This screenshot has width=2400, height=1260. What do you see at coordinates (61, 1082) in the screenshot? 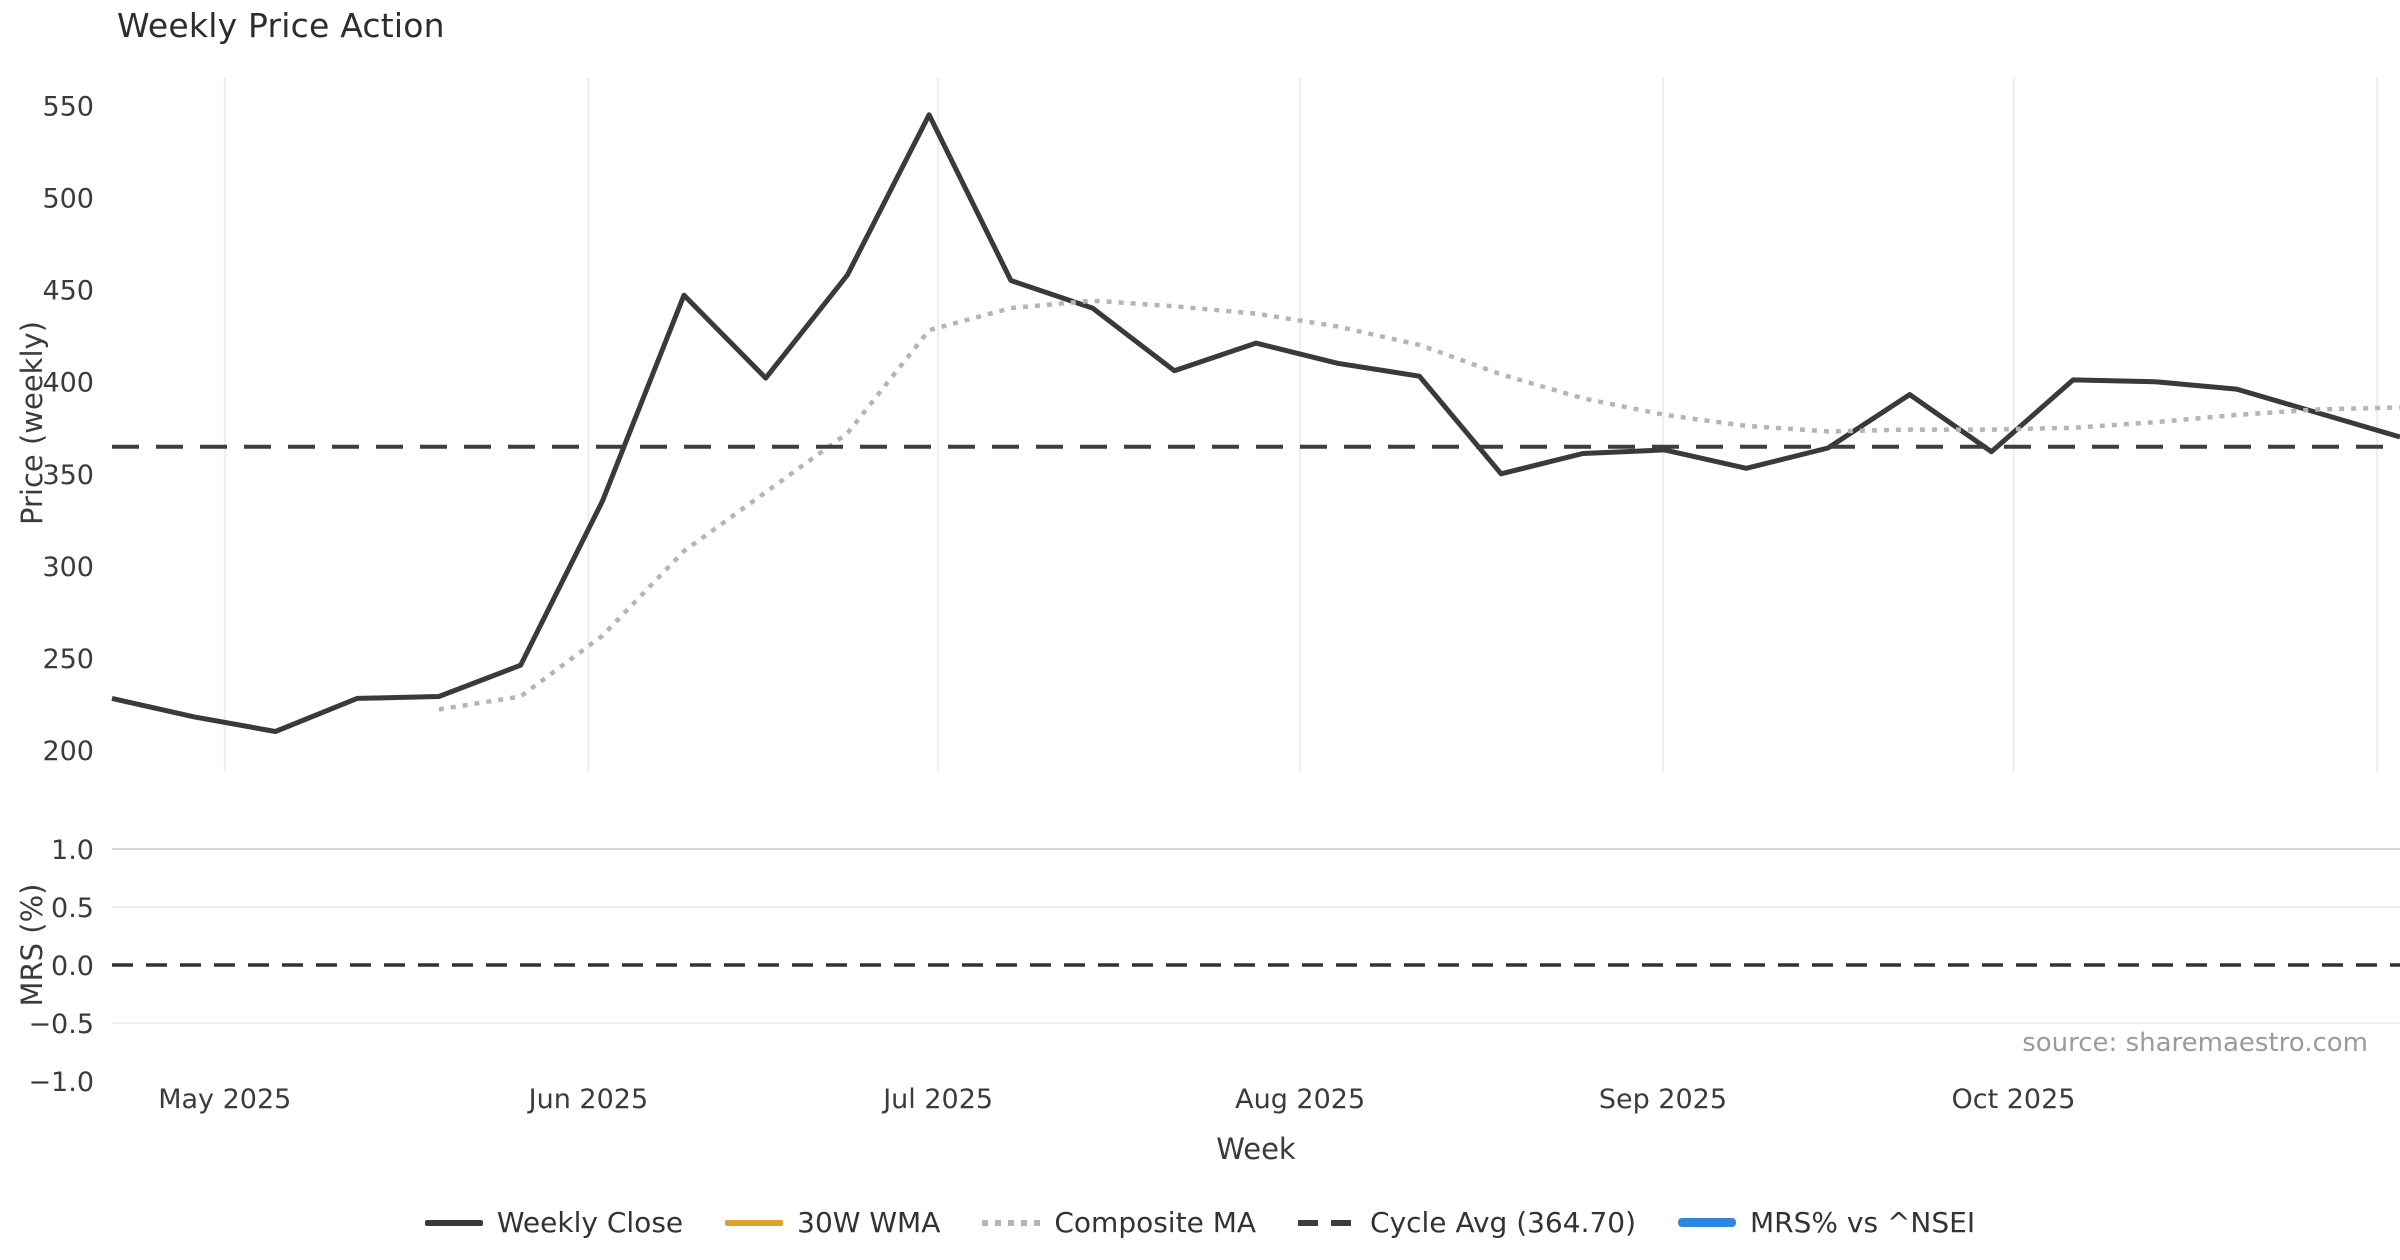
I see `mrs-y-tick-label: −1.0` at bounding box center [61, 1082].